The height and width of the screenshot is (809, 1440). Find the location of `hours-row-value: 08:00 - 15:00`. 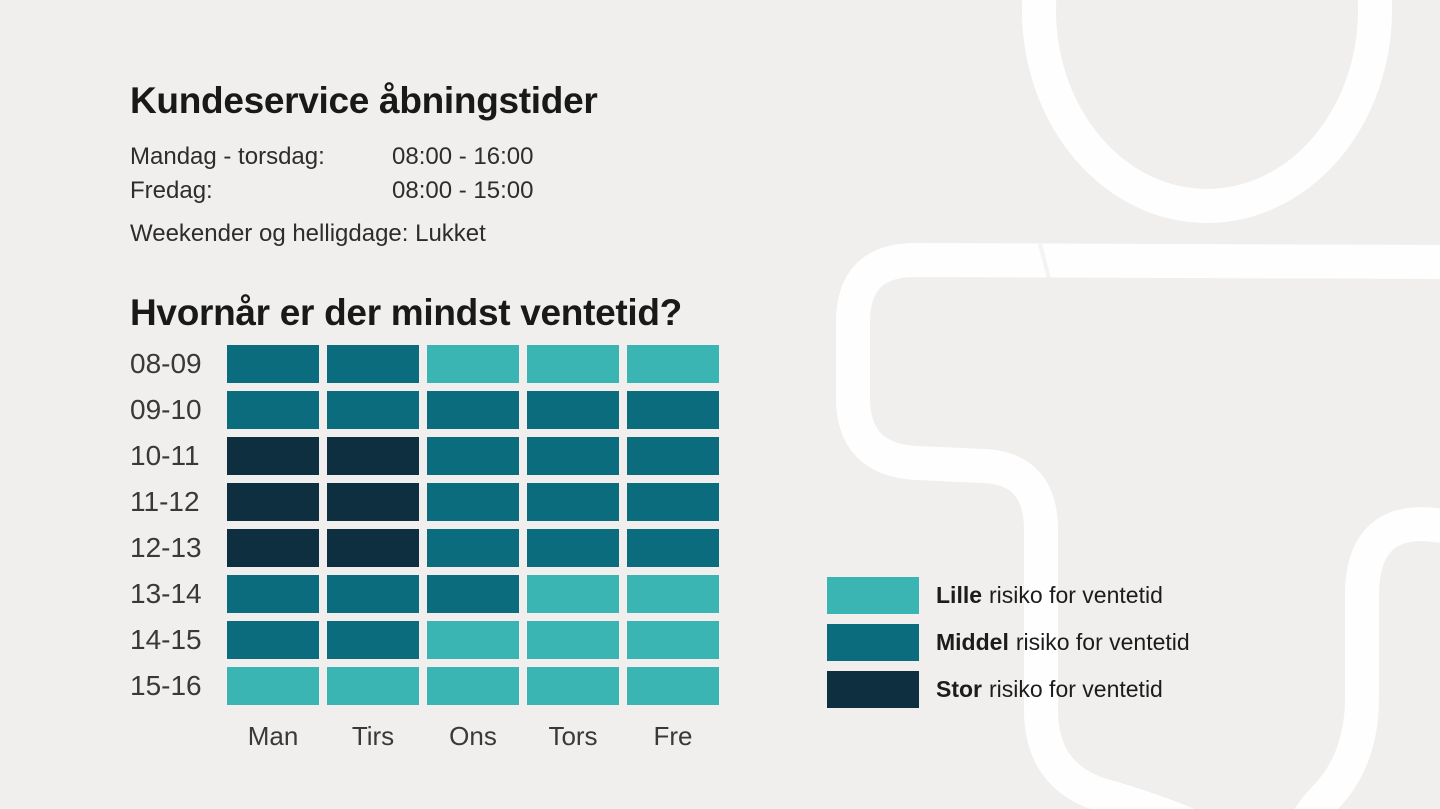

hours-row-value: 08:00 - 15:00 is located at coordinates (463, 190).